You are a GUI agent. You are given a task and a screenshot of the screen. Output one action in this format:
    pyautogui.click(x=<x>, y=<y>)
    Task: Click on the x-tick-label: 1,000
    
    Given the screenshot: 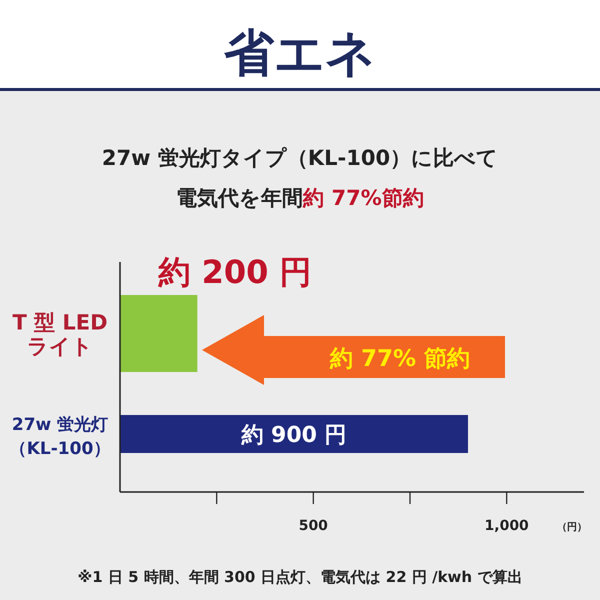 What is the action you would take?
    pyautogui.click(x=507, y=526)
    